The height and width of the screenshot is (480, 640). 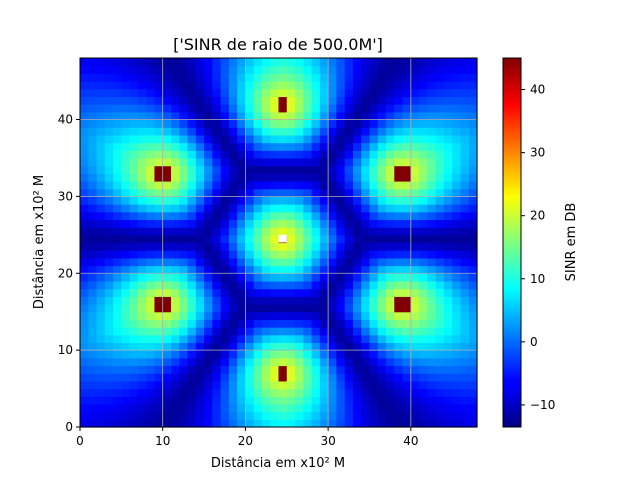 I want to click on y-axis-label: Distância em x10² M, so click(x=39, y=242).